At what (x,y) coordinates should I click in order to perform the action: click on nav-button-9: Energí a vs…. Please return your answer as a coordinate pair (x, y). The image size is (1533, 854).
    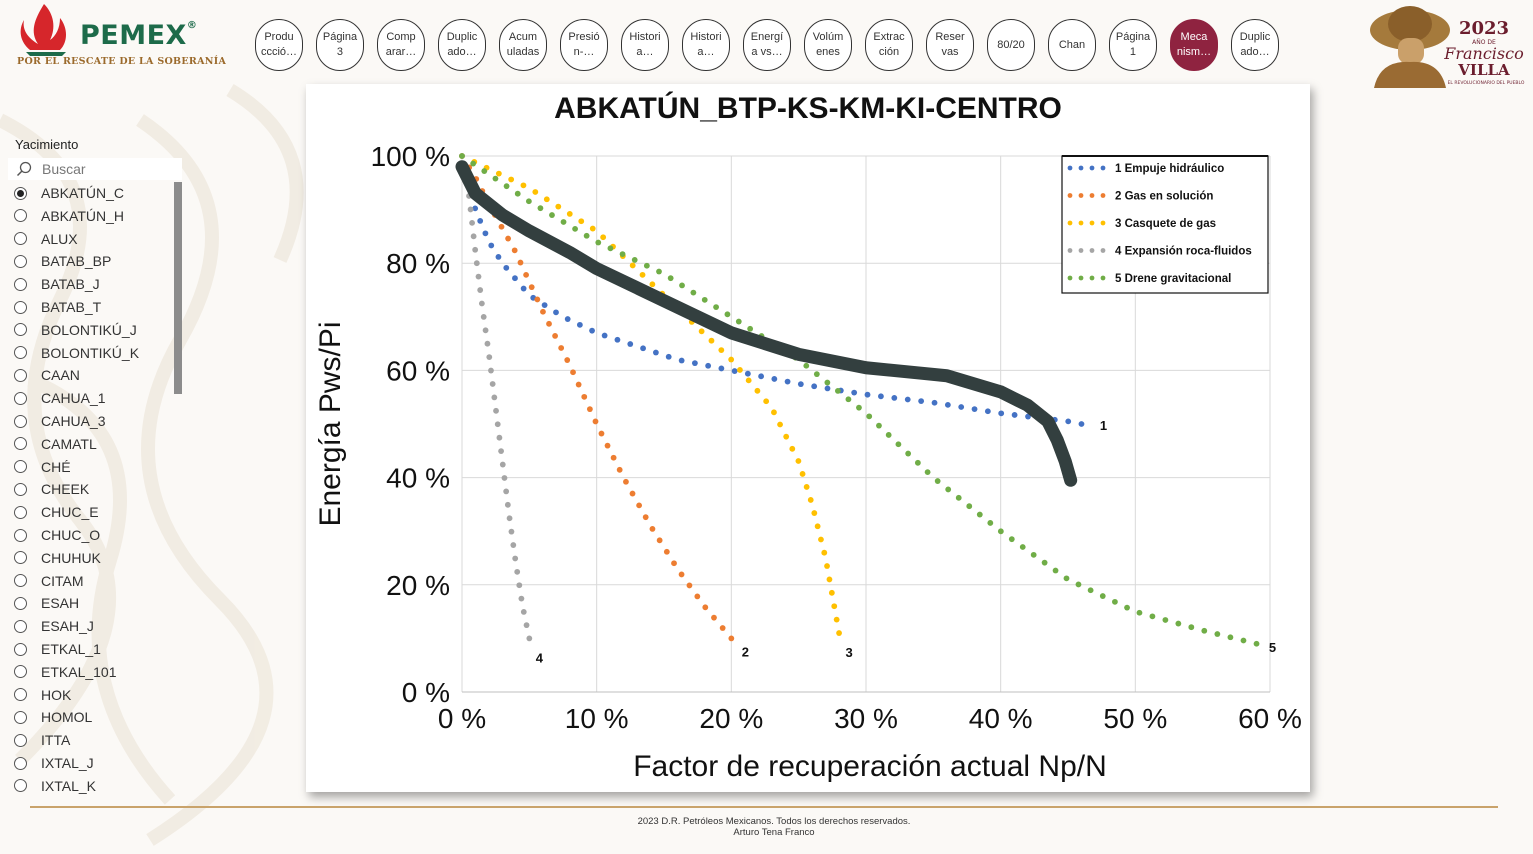
    Looking at the image, I should click on (767, 45).